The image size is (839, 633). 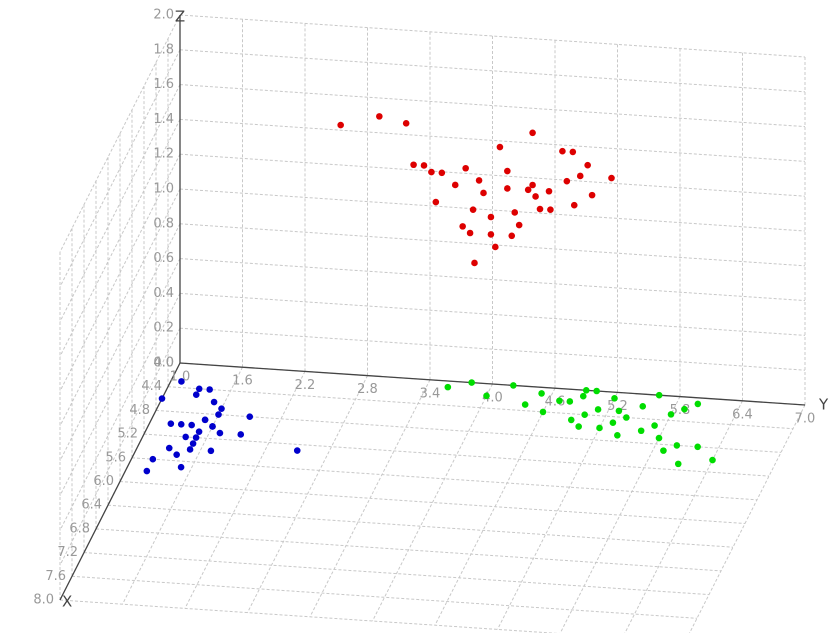 I want to click on x-tick-label: 6.0, so click(x=103, y=481).